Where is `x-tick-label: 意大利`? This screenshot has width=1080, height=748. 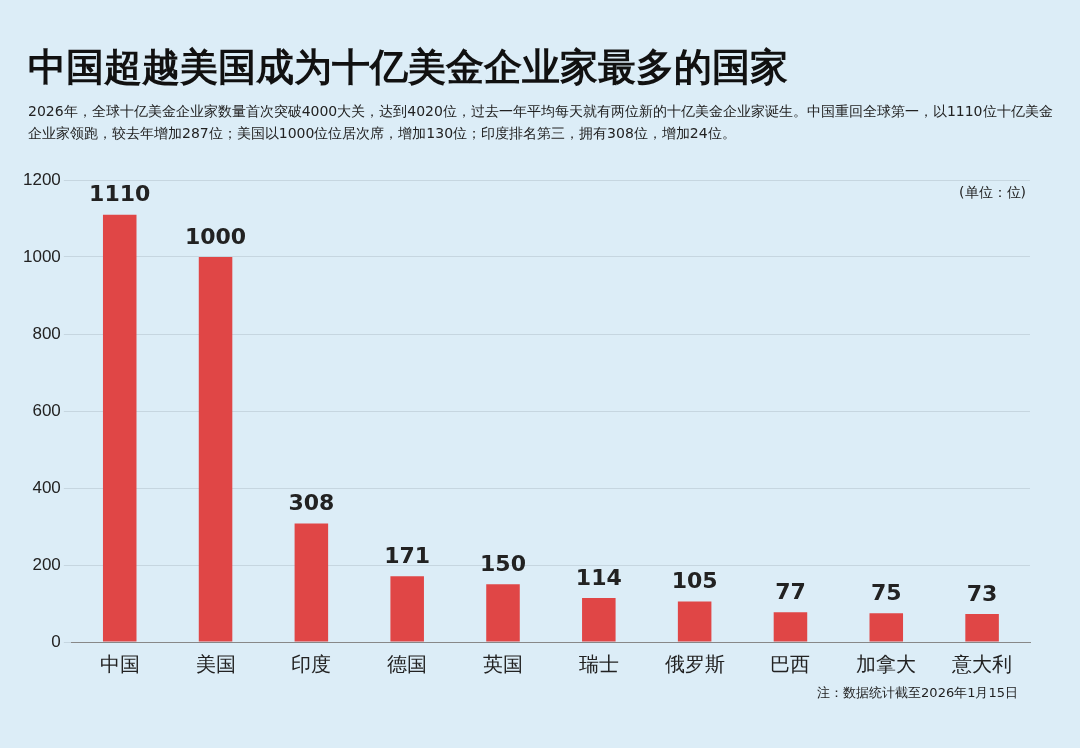 x-tick-label: 意大利 is located at coordinates (982, 663).